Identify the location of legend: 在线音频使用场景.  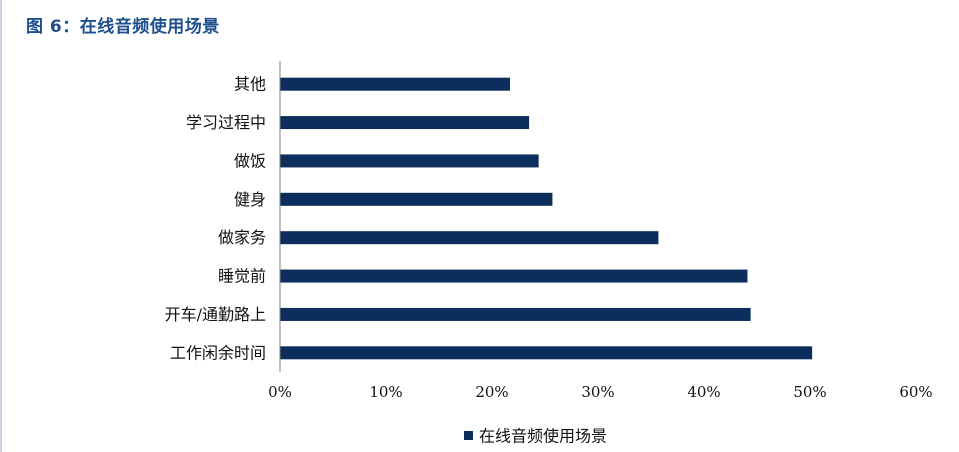
(535, 436).